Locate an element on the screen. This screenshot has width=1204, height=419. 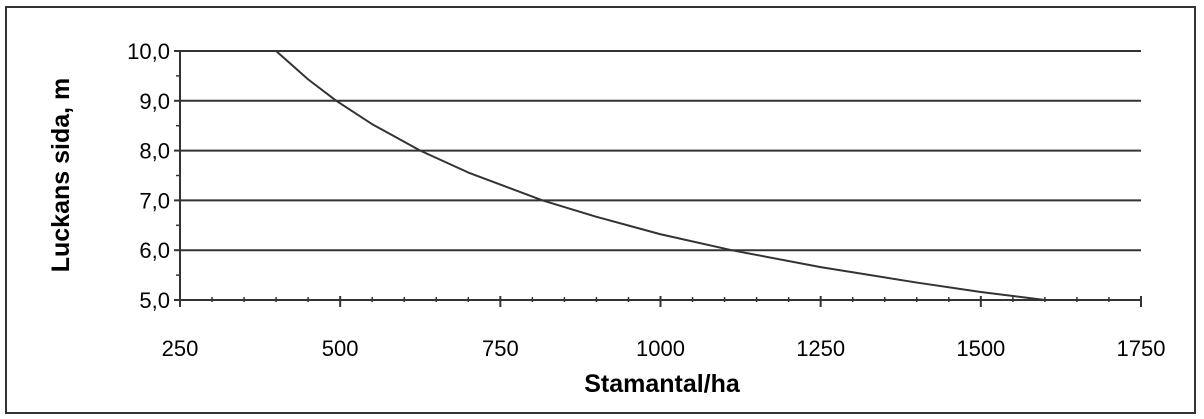
x-axis-title: Stamantal/ha is located at coordinates (662, 384).